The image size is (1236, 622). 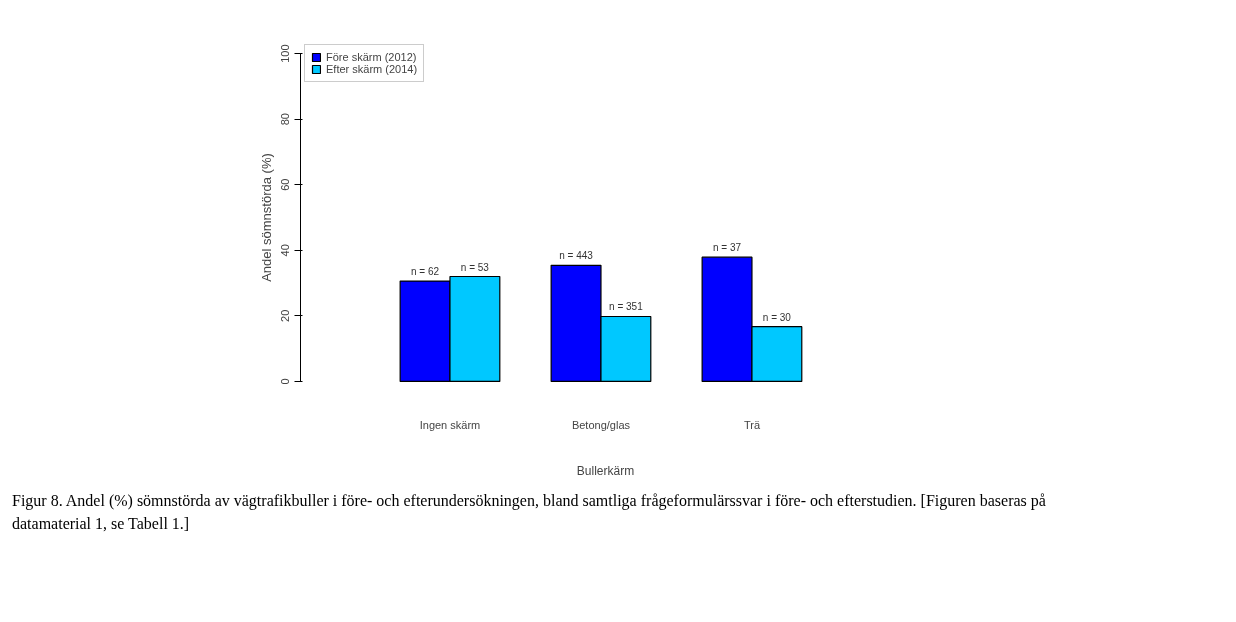 What do you see at coordinates (576, 256) in the screenshot?
I see `annotation: n = 443` at bounding box center [576, 256].